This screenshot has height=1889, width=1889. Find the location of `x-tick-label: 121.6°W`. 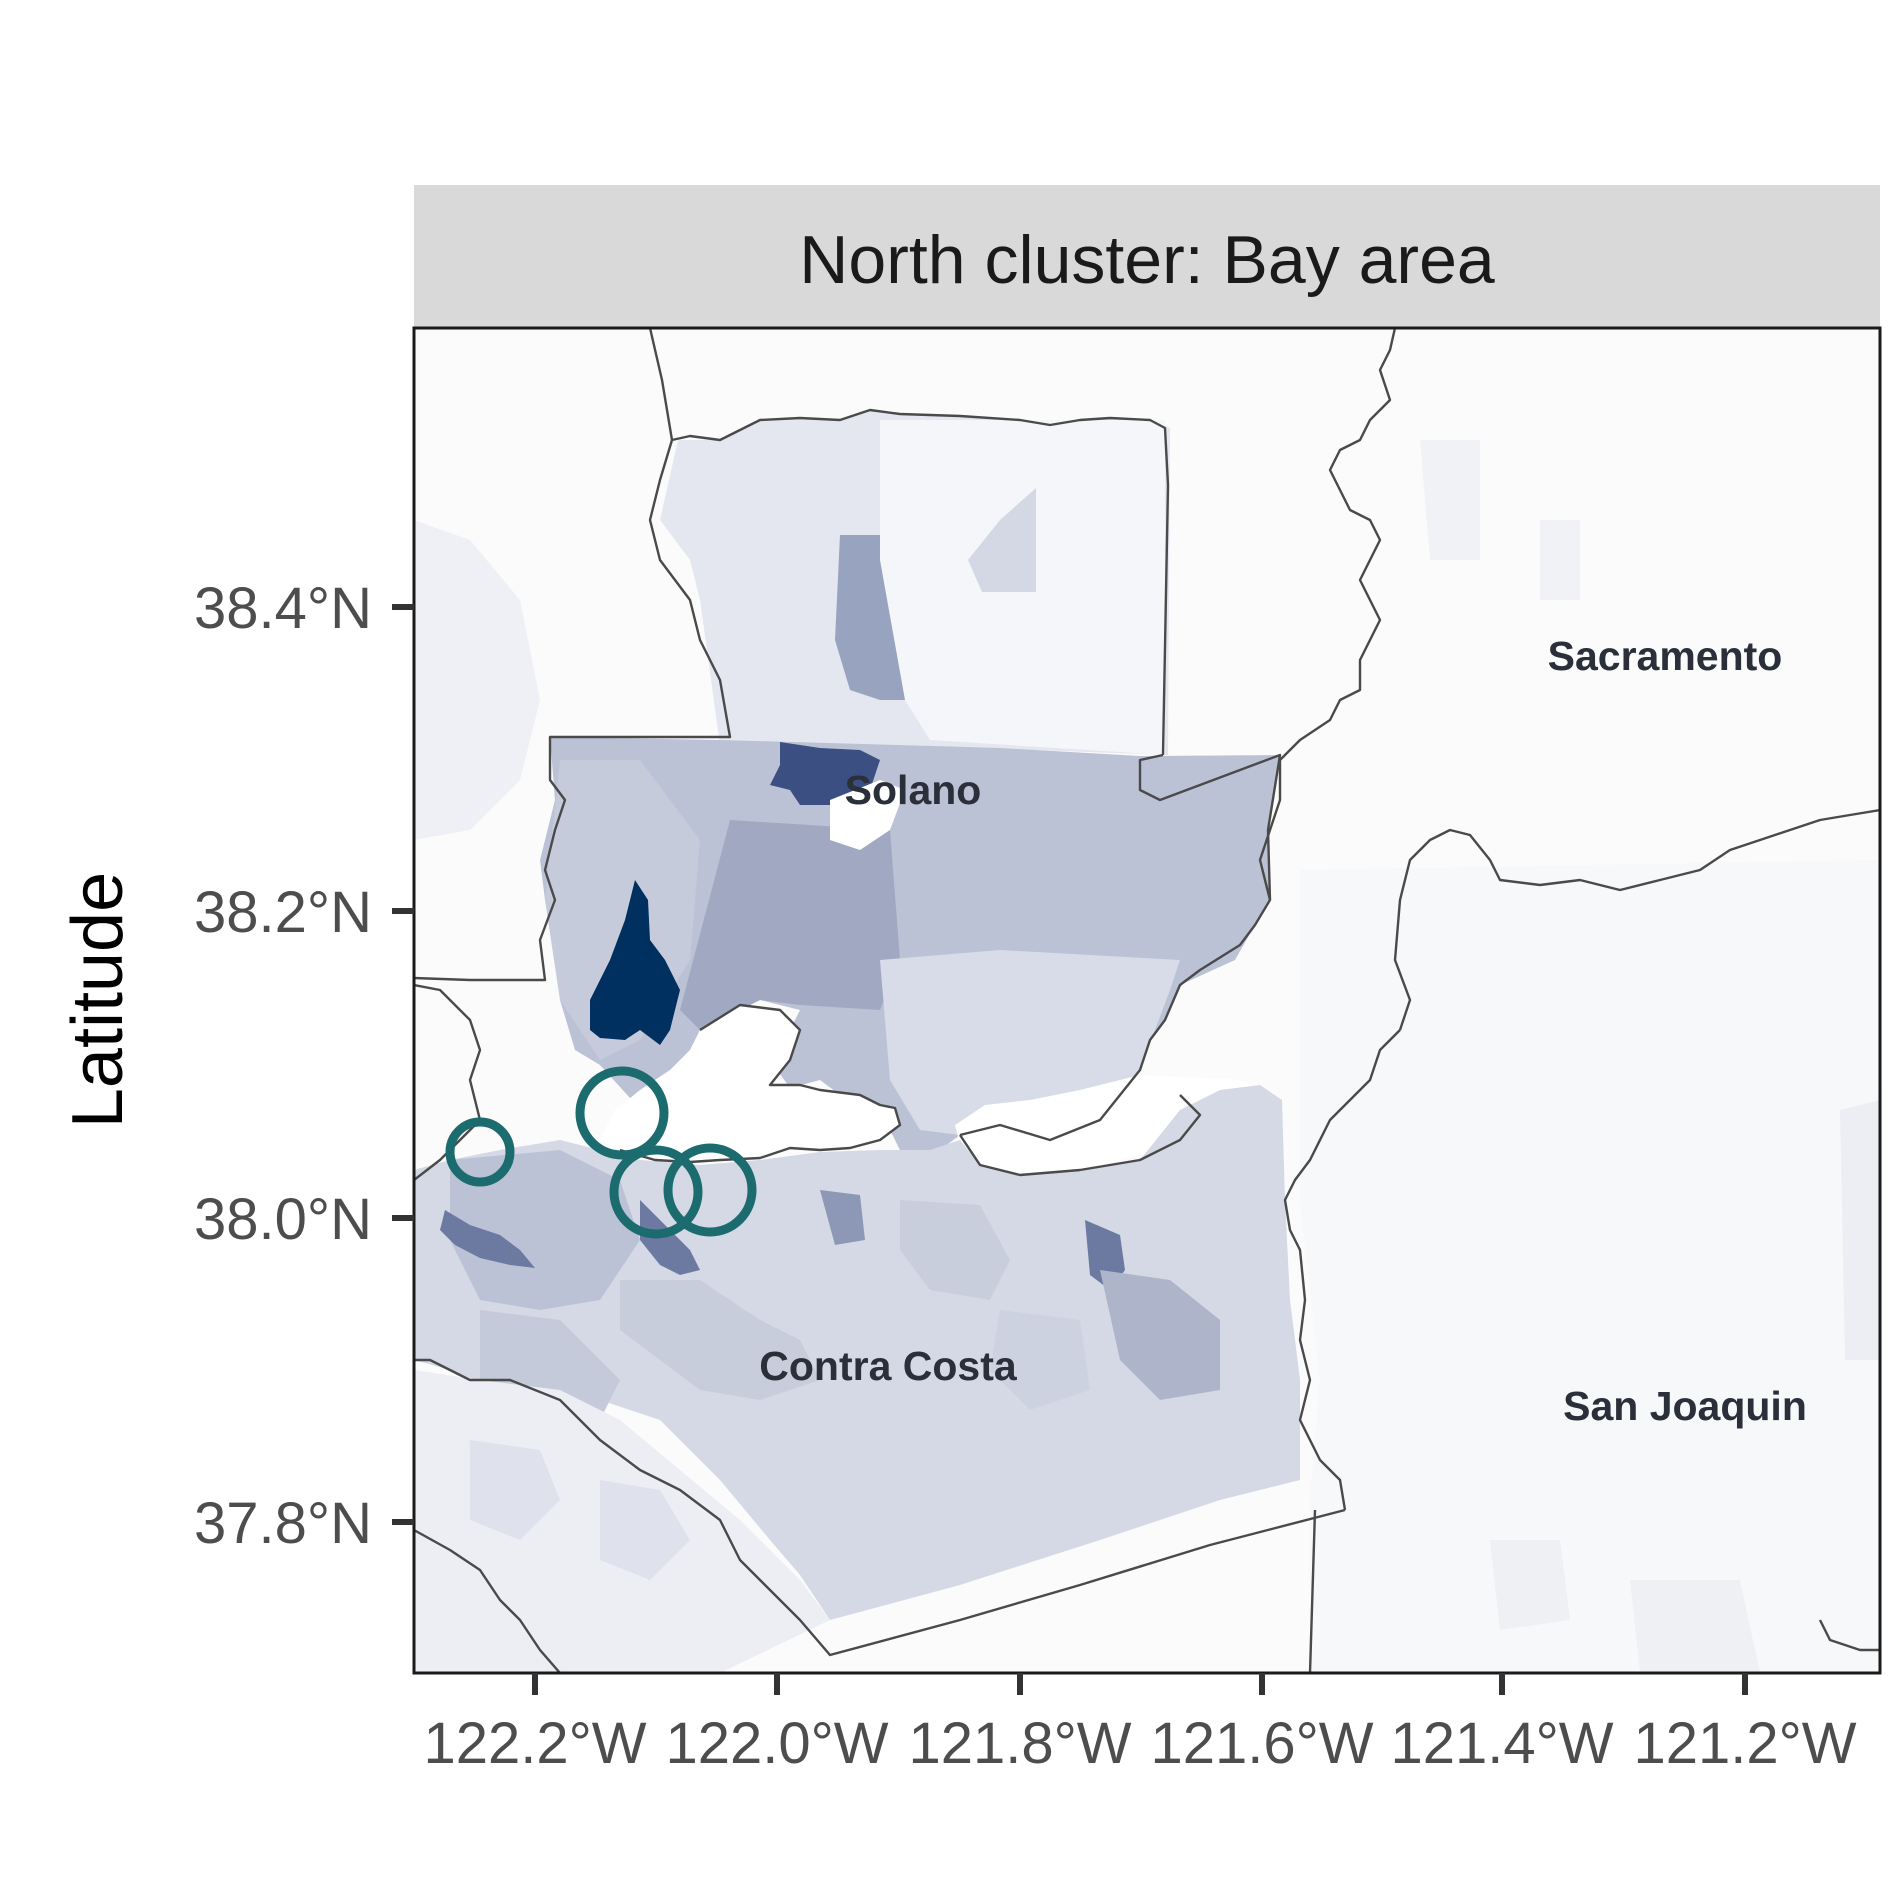

x-tick-label: 121.6°W is located at coordinates (1261, 1743).